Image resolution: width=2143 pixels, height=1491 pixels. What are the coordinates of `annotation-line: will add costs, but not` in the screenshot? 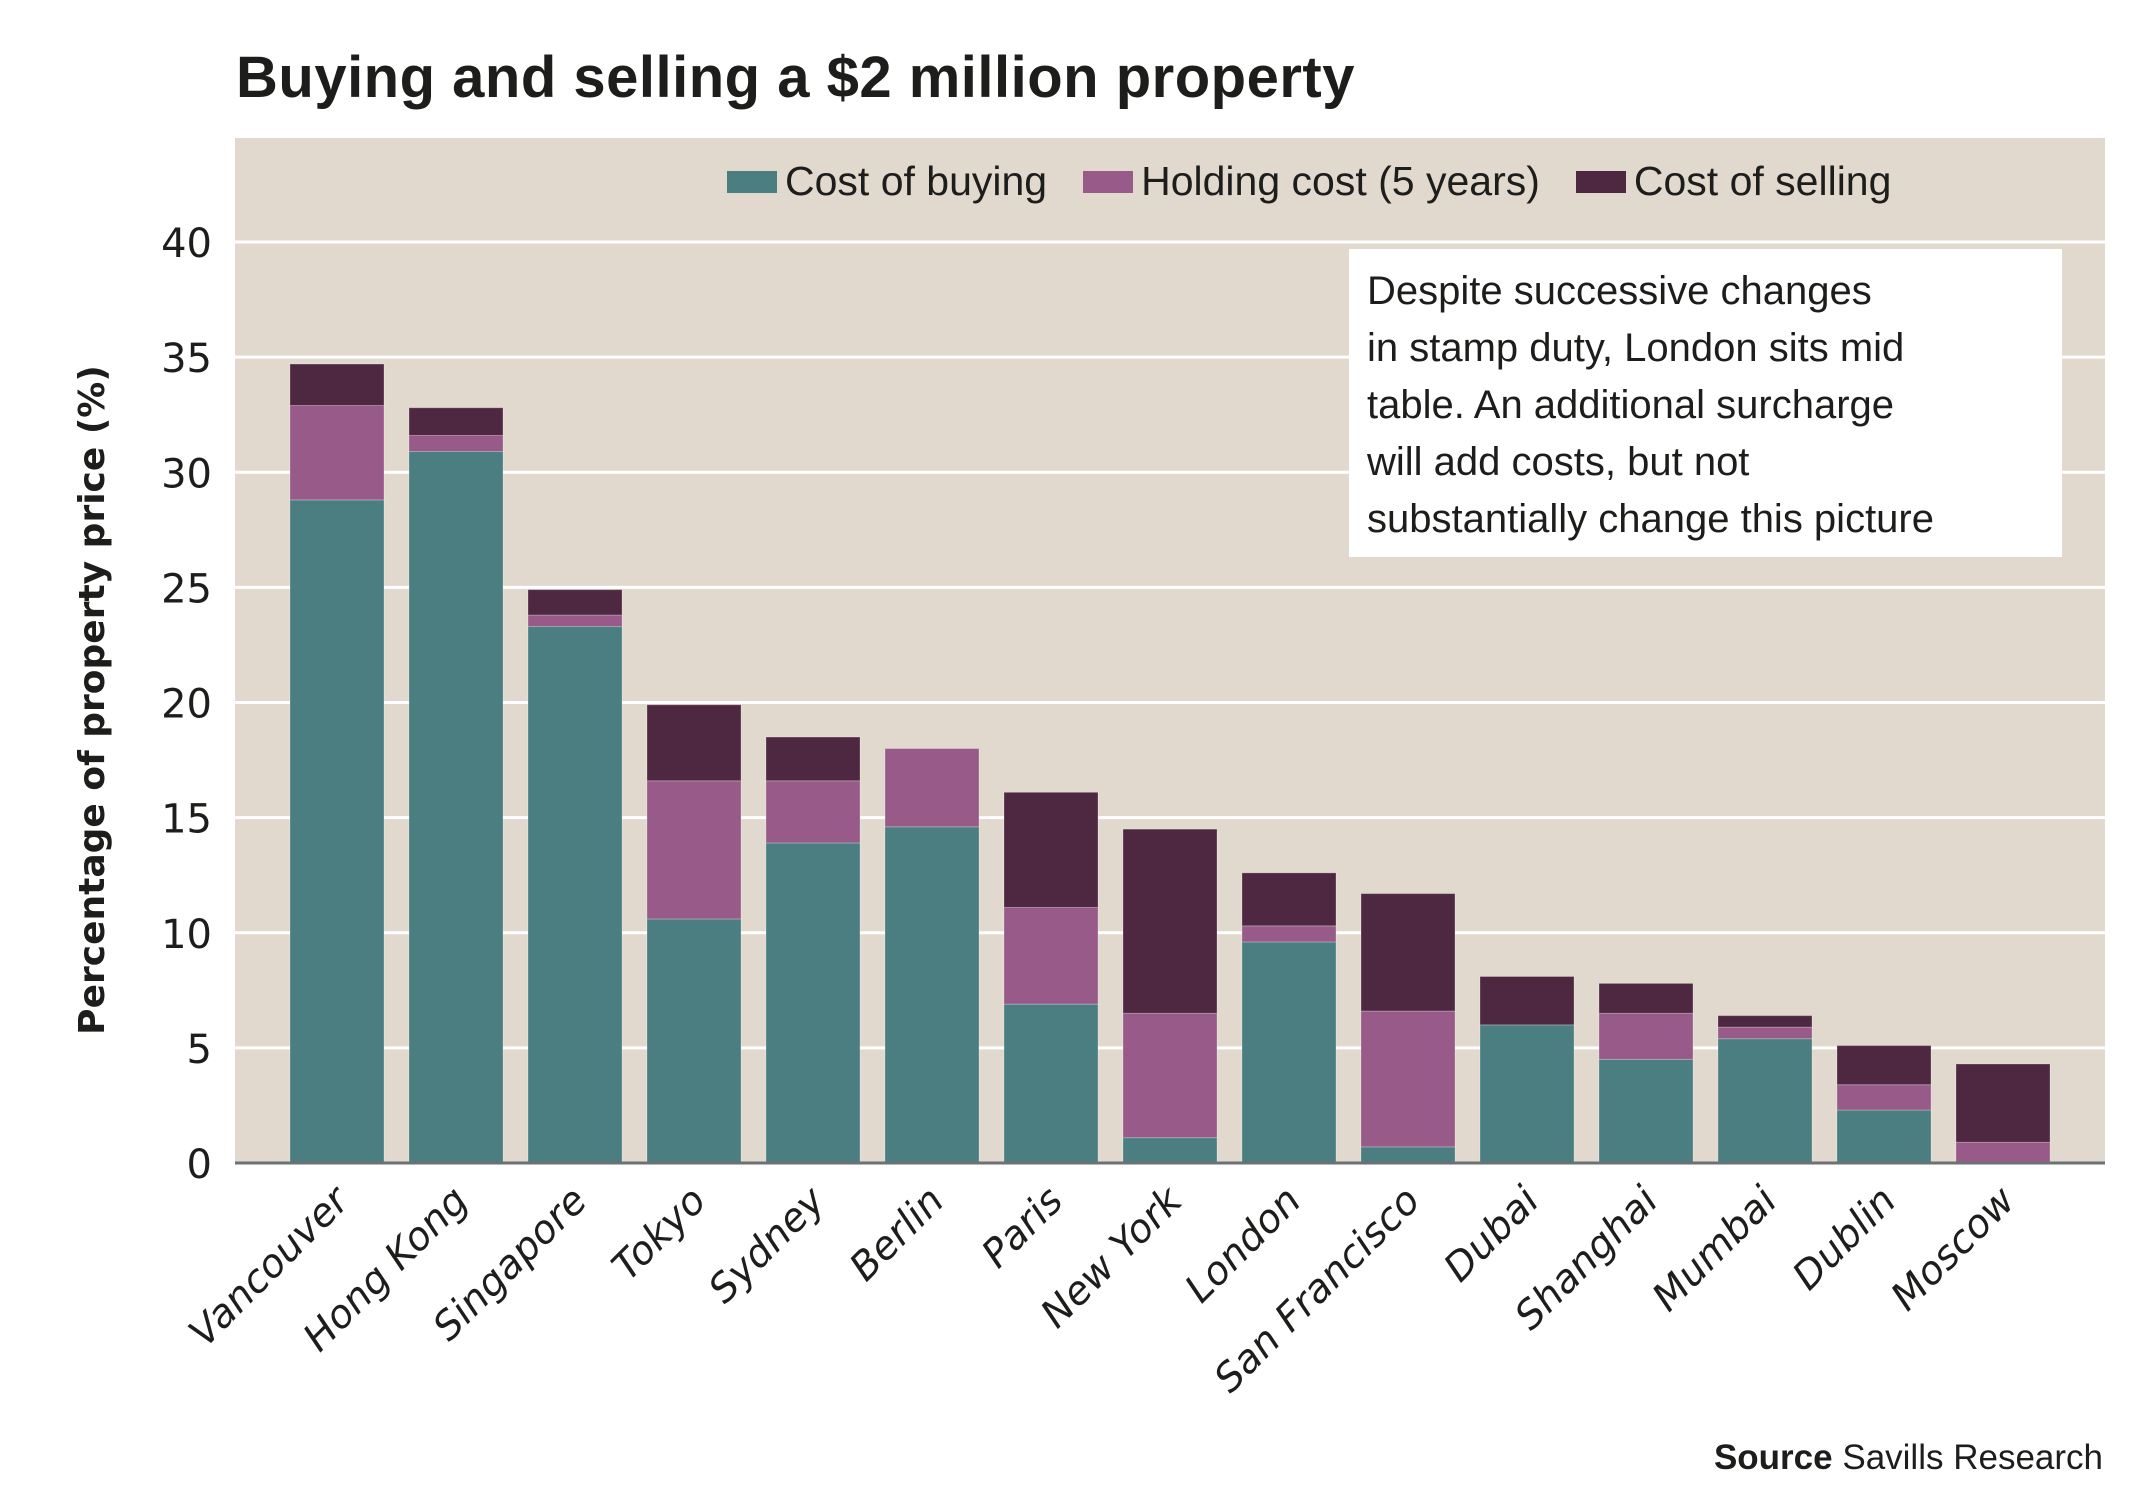 It's located at (1558, 462).